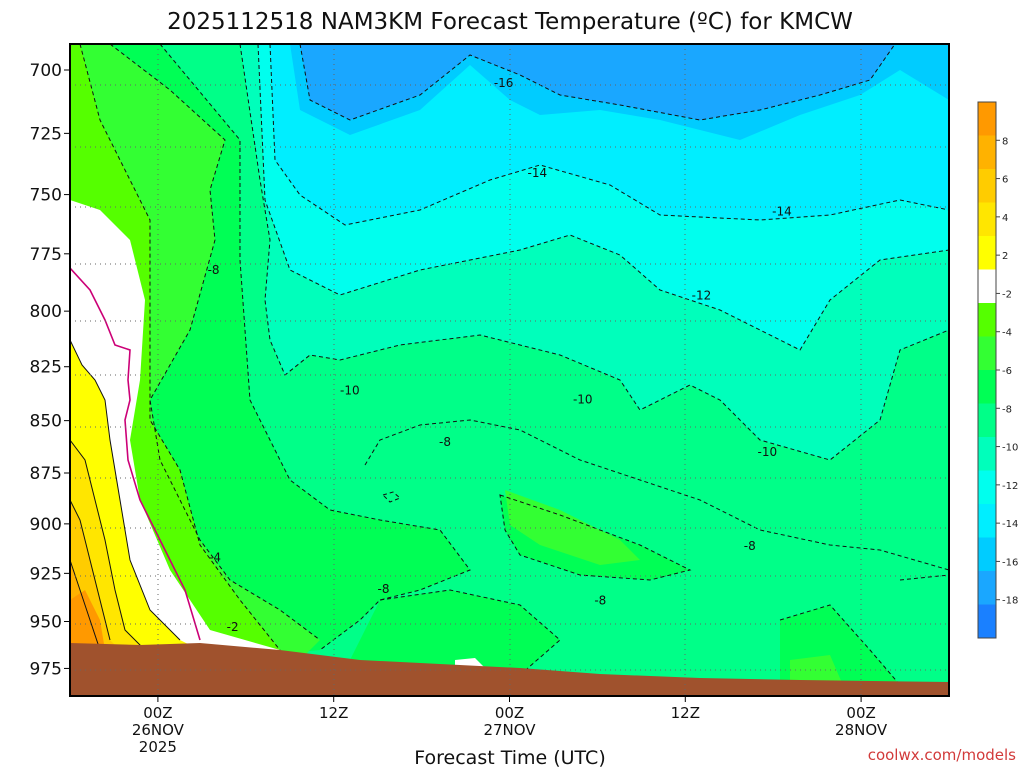  I want to click on fill-neg18, so click(597, 82).